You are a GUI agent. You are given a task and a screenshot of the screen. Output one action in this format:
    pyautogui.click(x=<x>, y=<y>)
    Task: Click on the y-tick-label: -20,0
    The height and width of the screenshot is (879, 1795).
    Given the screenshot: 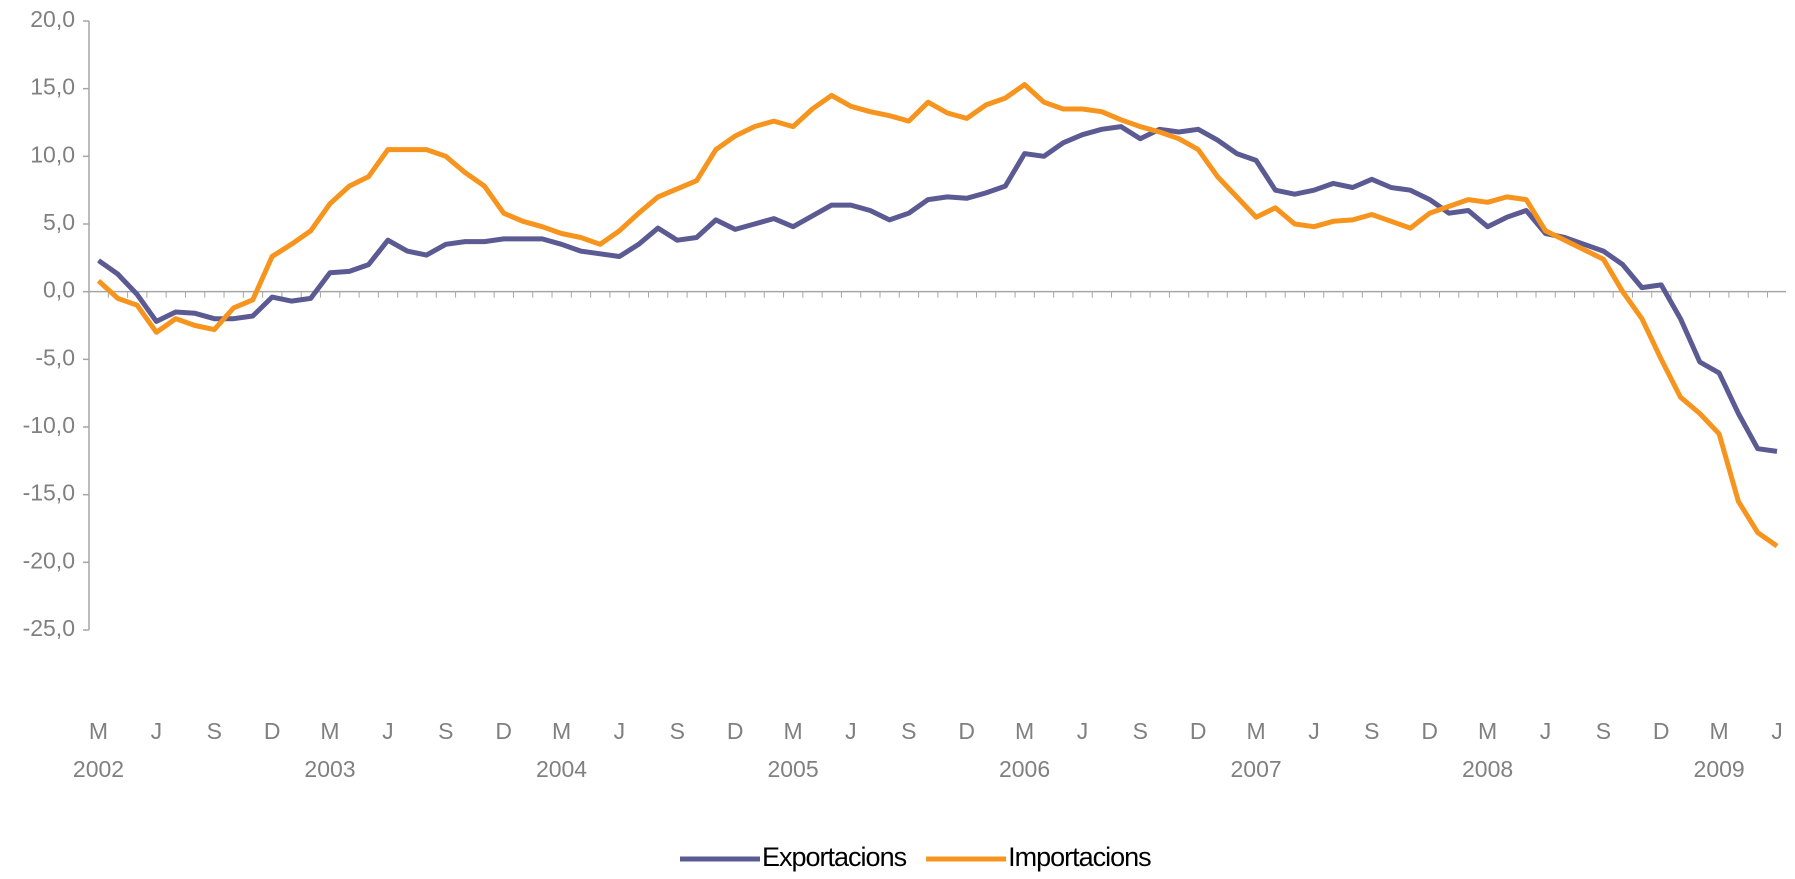 What is the action you would take?
    pyautogui.click(x=49, y=560)
    